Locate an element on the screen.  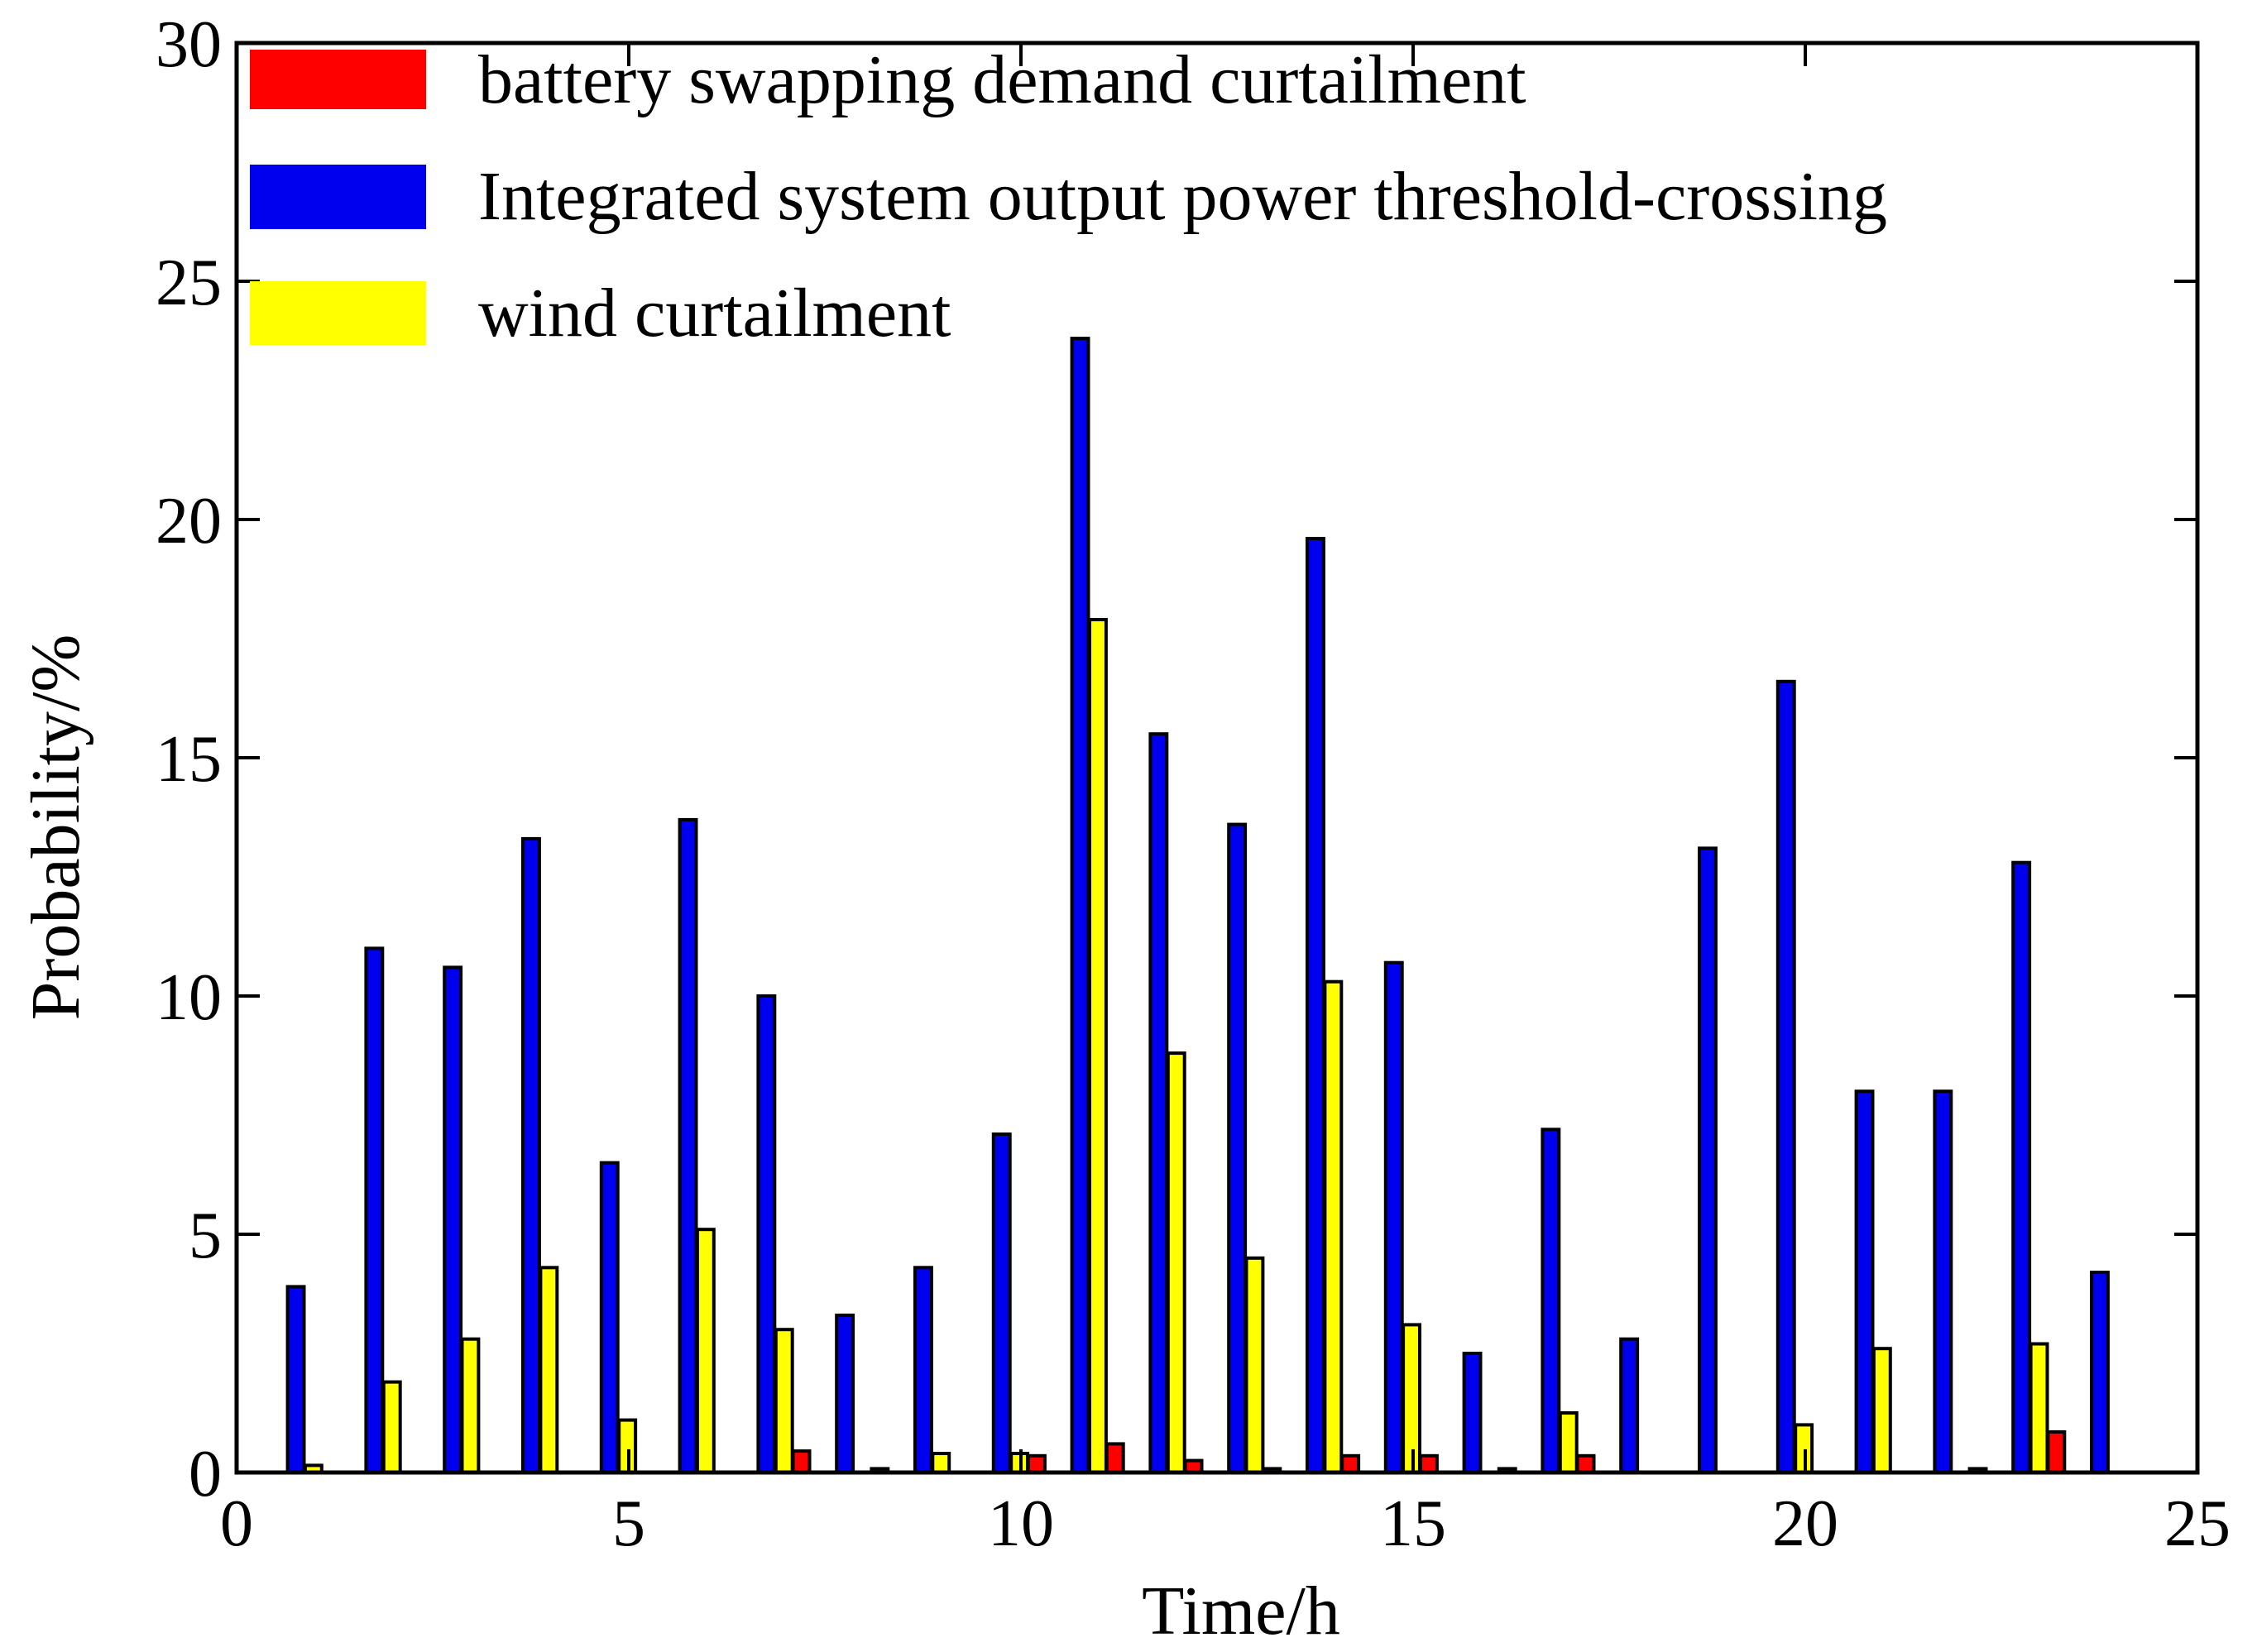
y-tick-label: 20 is located at coordinates (189, 521).